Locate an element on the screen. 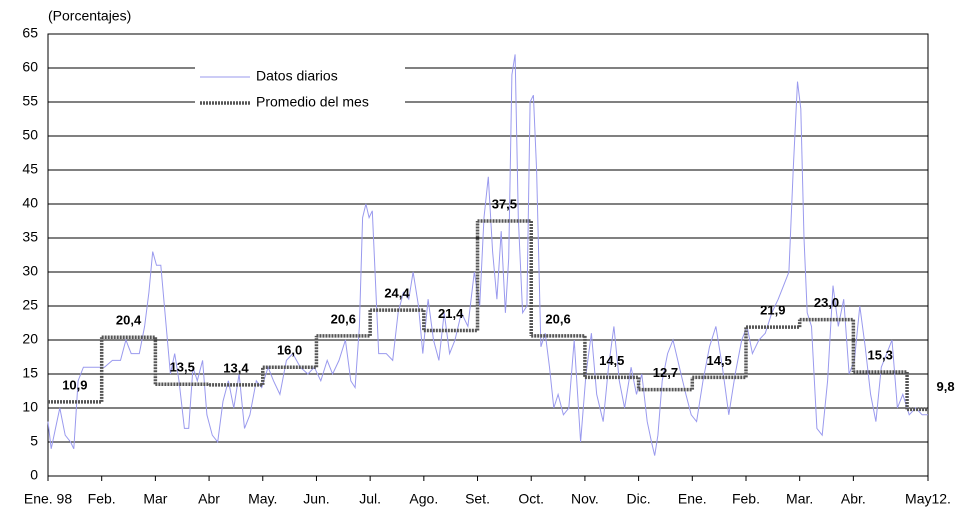 This screenshot has height=511, width=959. y-tick-label: 45 is located at coordinates (30, 169).